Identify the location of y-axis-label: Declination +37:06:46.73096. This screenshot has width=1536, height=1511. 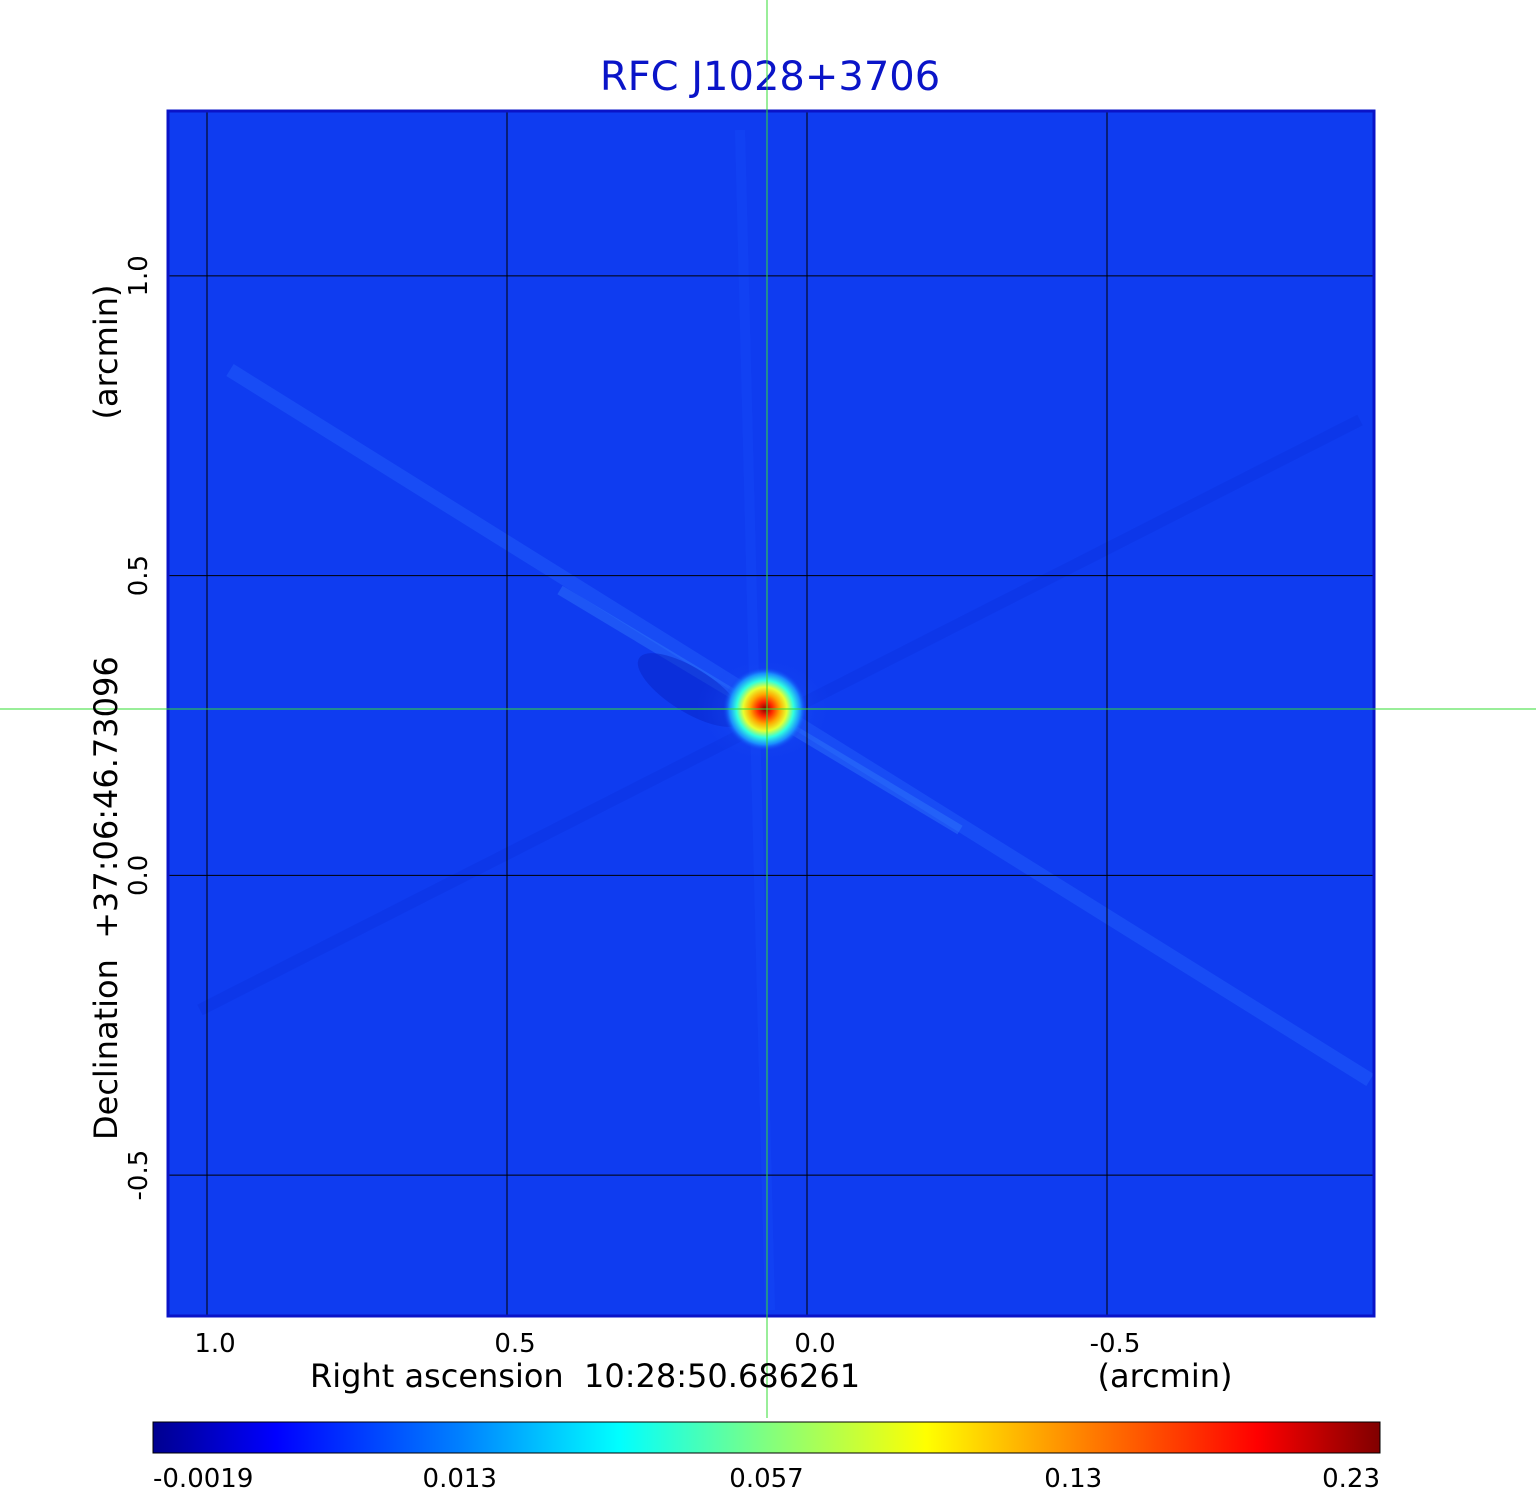
(106, 898).